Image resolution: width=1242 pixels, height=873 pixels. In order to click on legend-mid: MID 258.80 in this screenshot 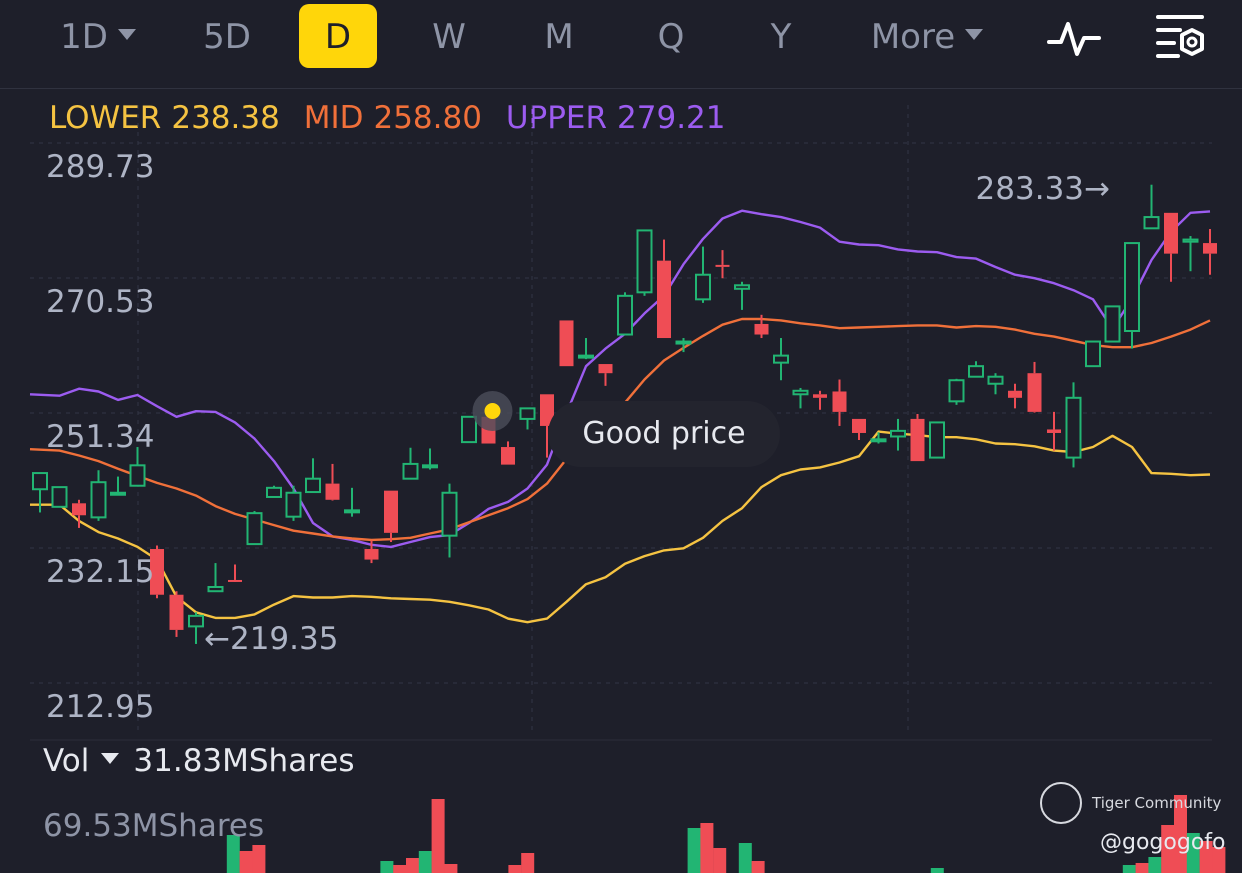, I will do `click(392, 118)`.